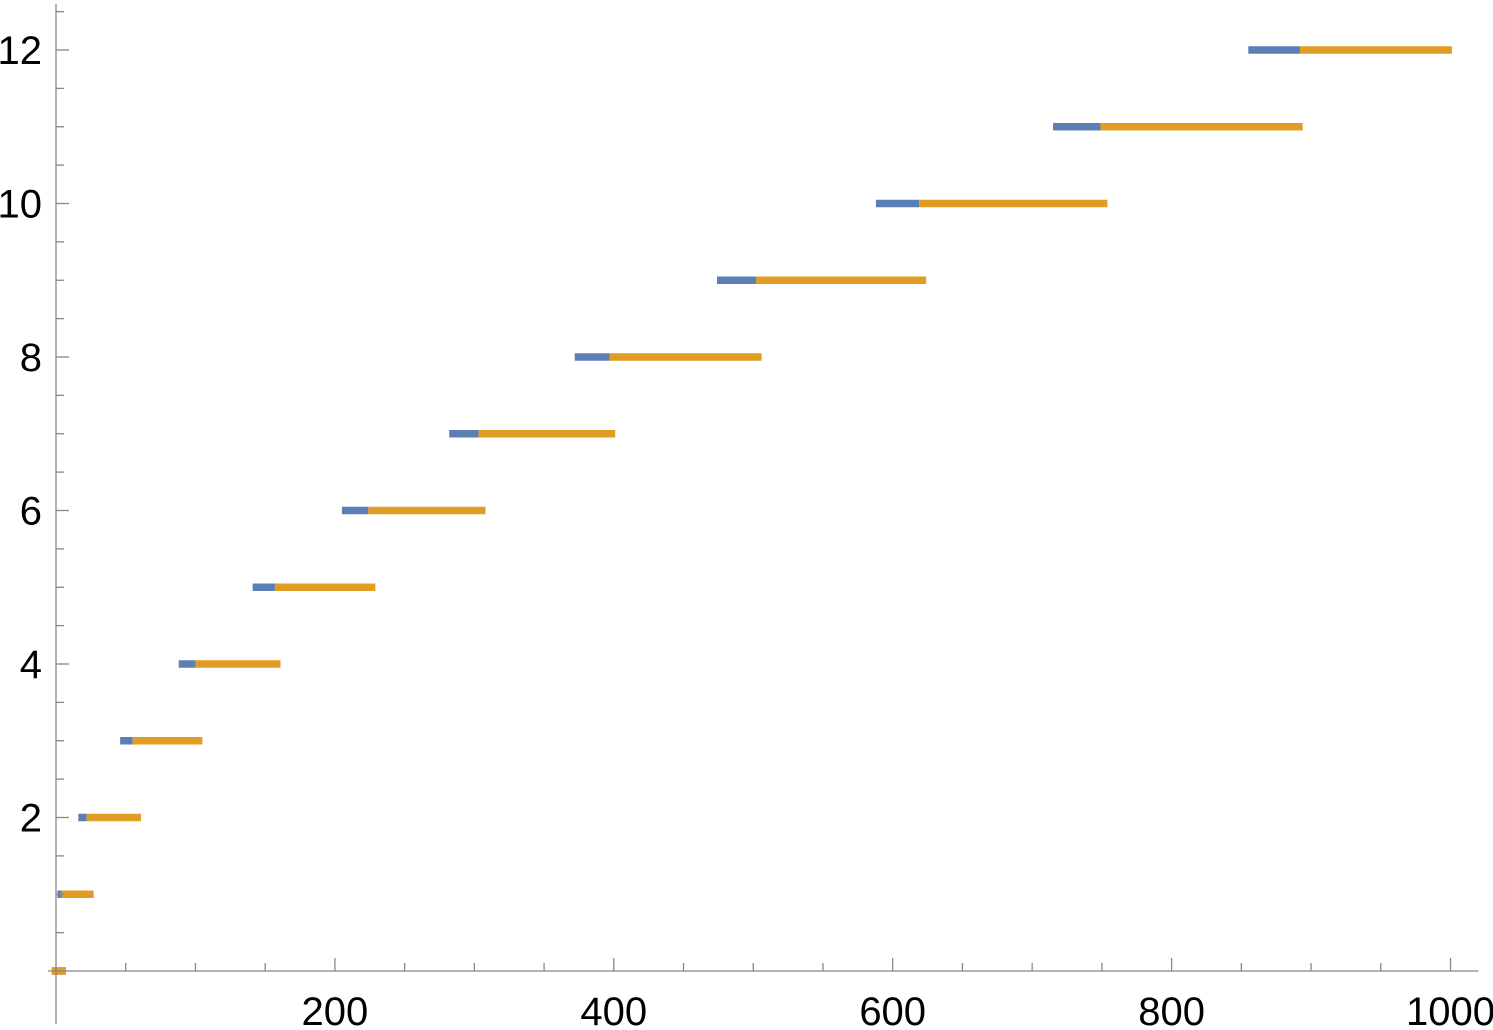 This screenshot has width=1493, height=1030. What do you see at coordinates (21, 205) in the screenshot?
I see `y-tick-label-10: 10` at bounding box center [21, 205].